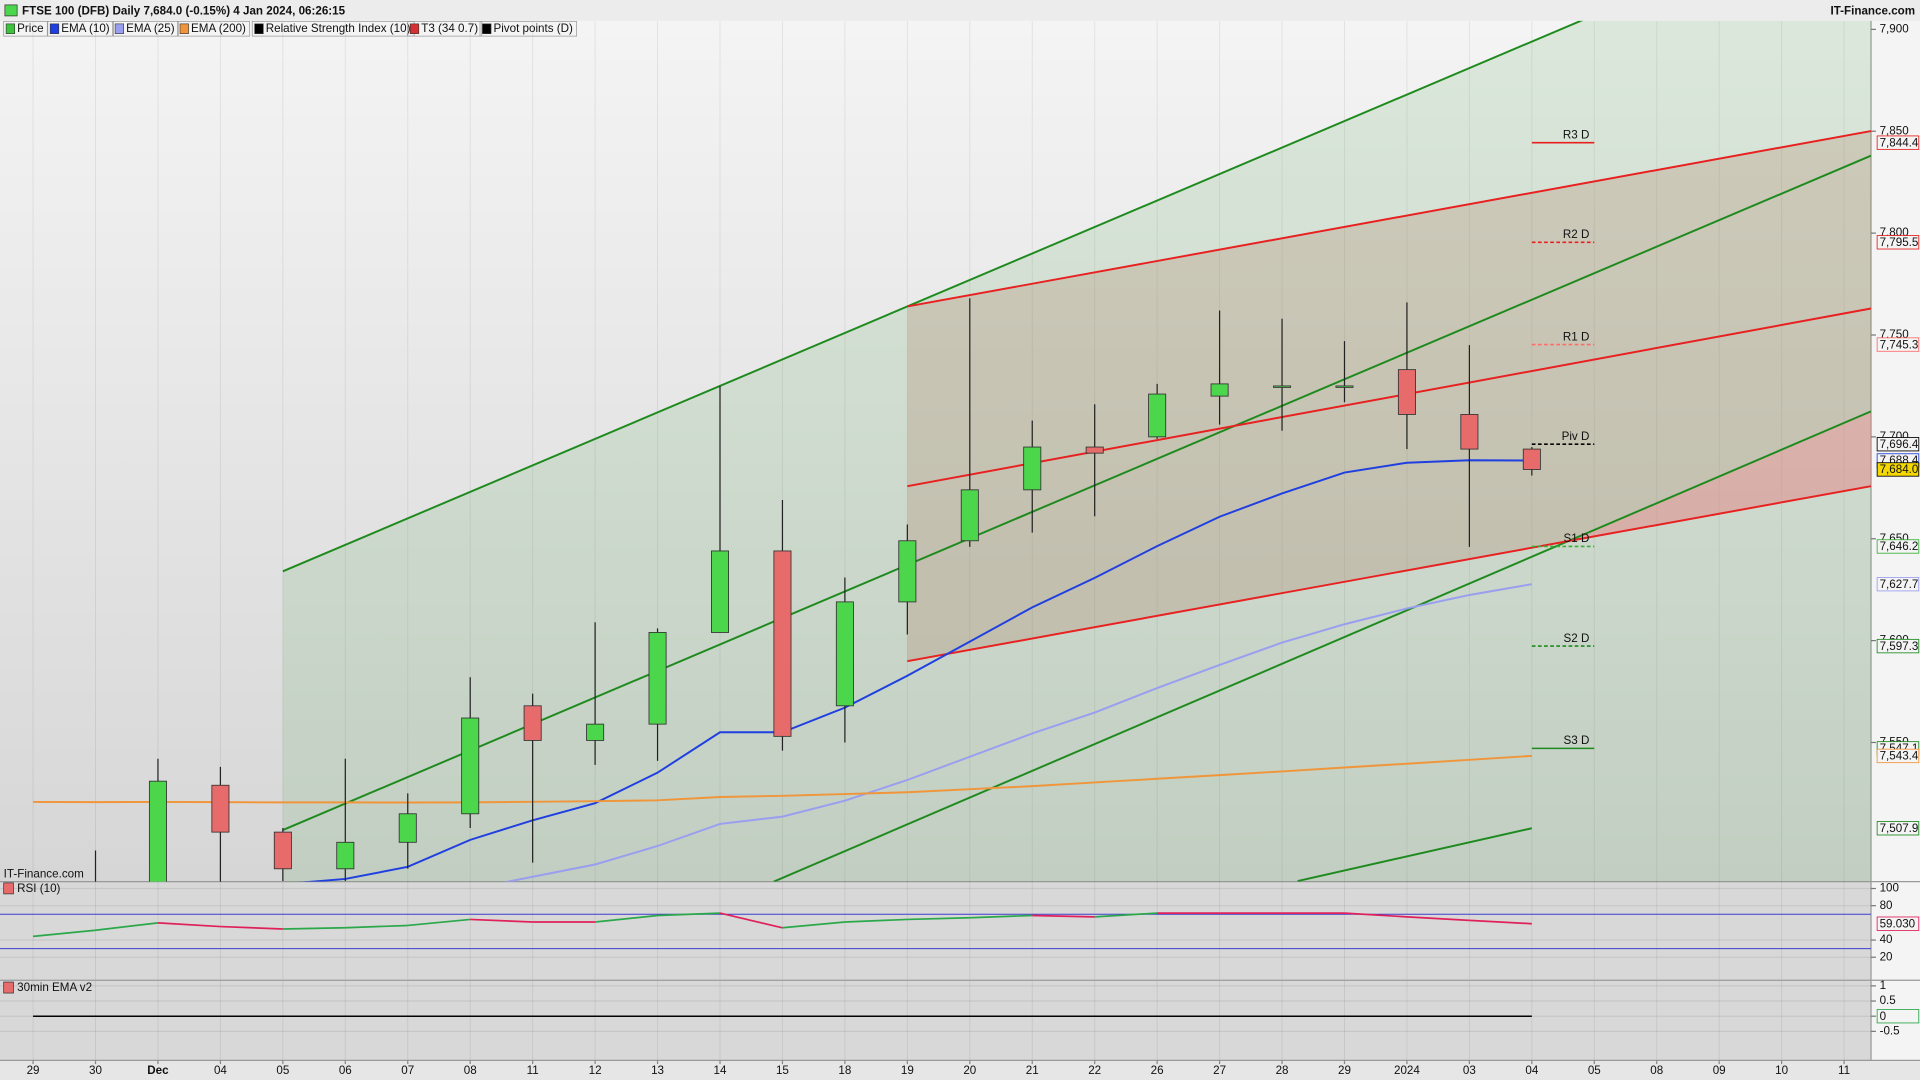 The image size is (1920, 1080). I want to click on pivot-label: 7,844.4, so click(1899, 142).